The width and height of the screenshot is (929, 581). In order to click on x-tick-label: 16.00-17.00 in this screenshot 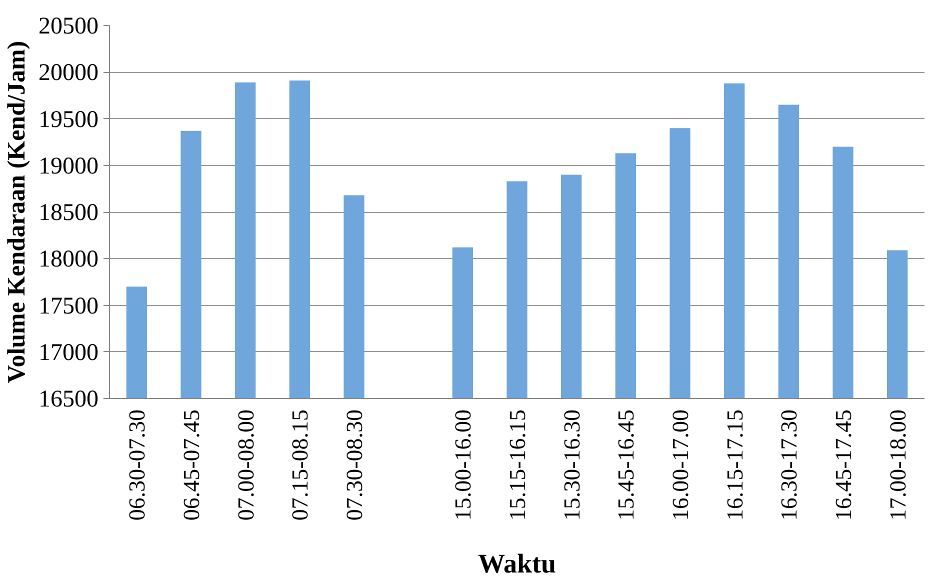, I will do `click(680, 465)`.